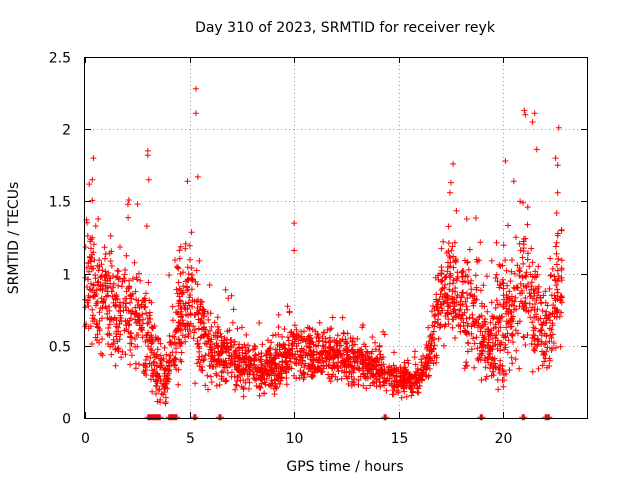 This screenshot has width=640, height=480. Describe the element at coordinates (190, 439) in the screenshot. I see `x-tick-label: 5` at that location.